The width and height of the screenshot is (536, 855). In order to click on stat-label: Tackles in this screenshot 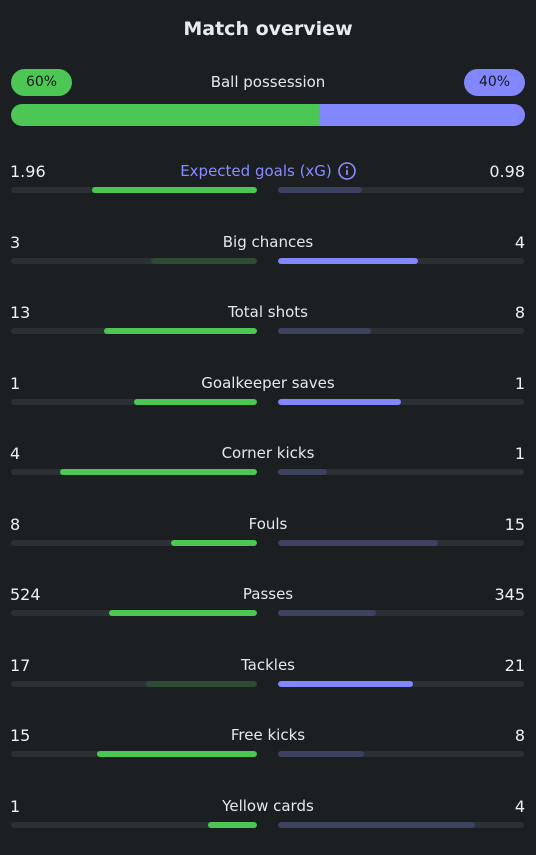, I will do `click(268, 665)`.